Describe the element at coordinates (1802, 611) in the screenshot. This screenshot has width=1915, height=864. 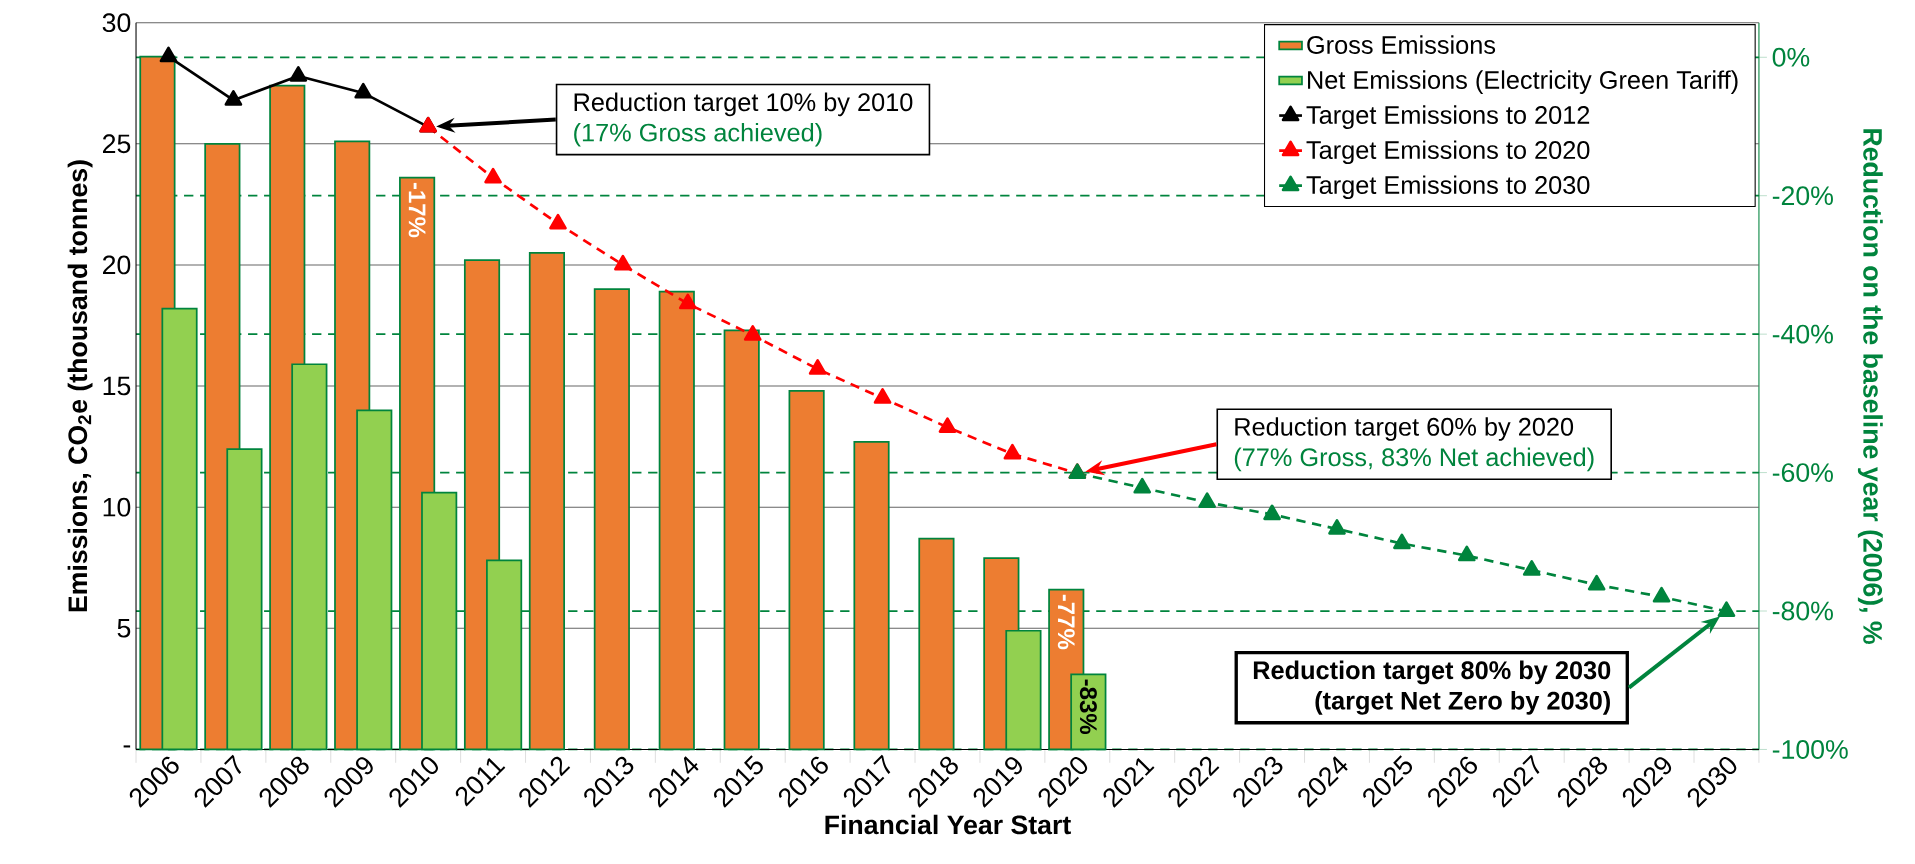
I see `y2-tick-label: -80%` at that location.